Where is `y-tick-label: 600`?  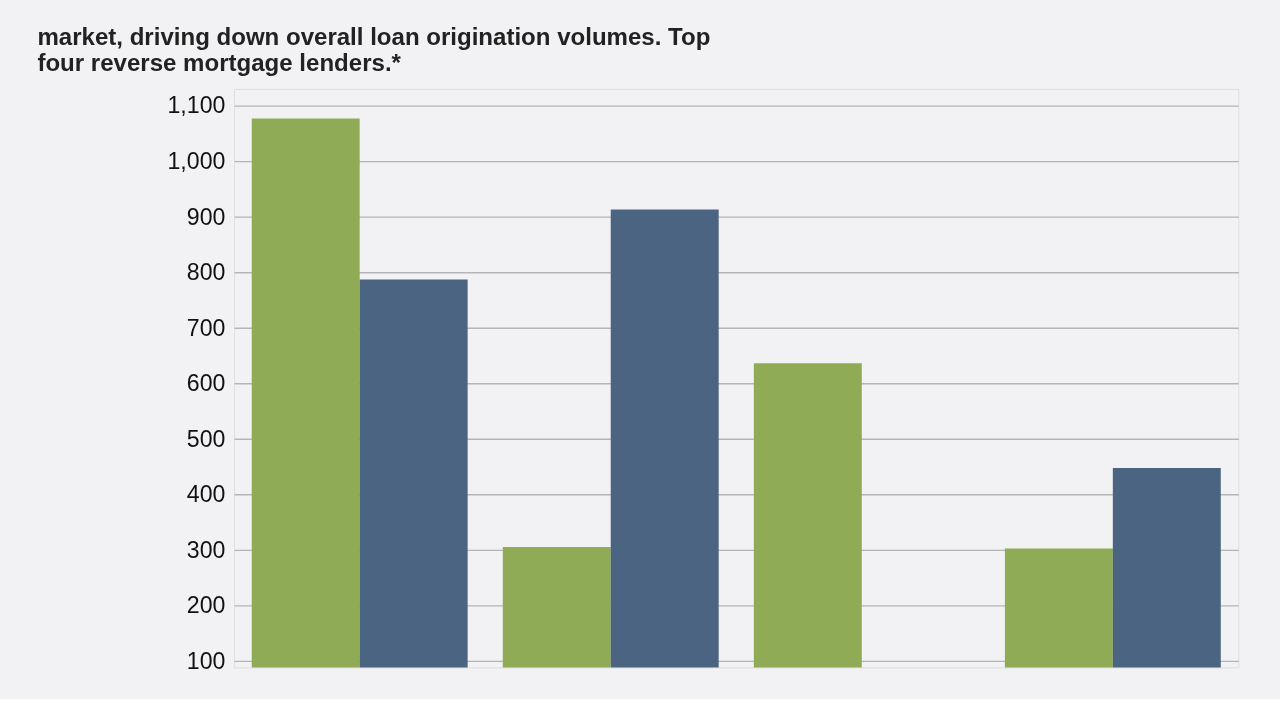 y-tick-label: 600 is located at coordinates (206, 383).